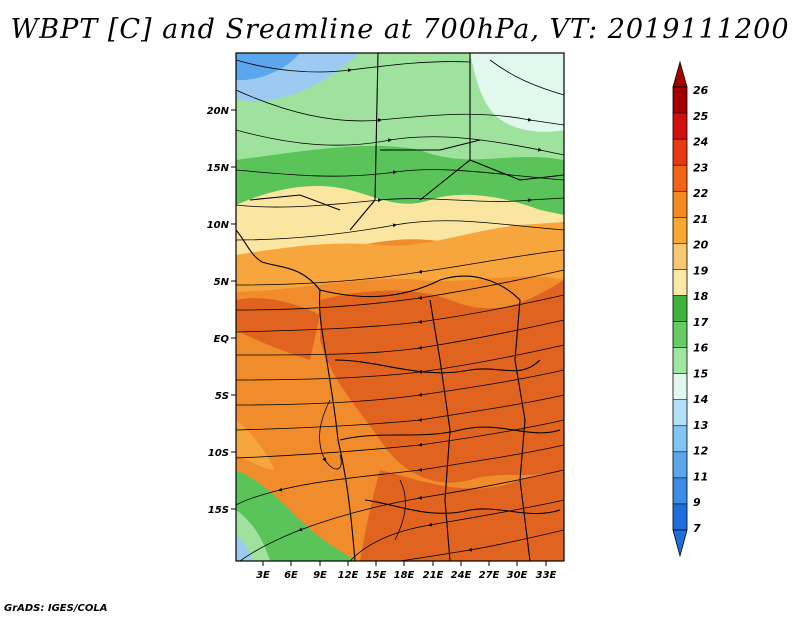 Image resolution: width=800 pixels, height=618 pixels. Describe the element at coordinates (701, 193) in the screenshot. I see `colorbar-label: 22` at that location.